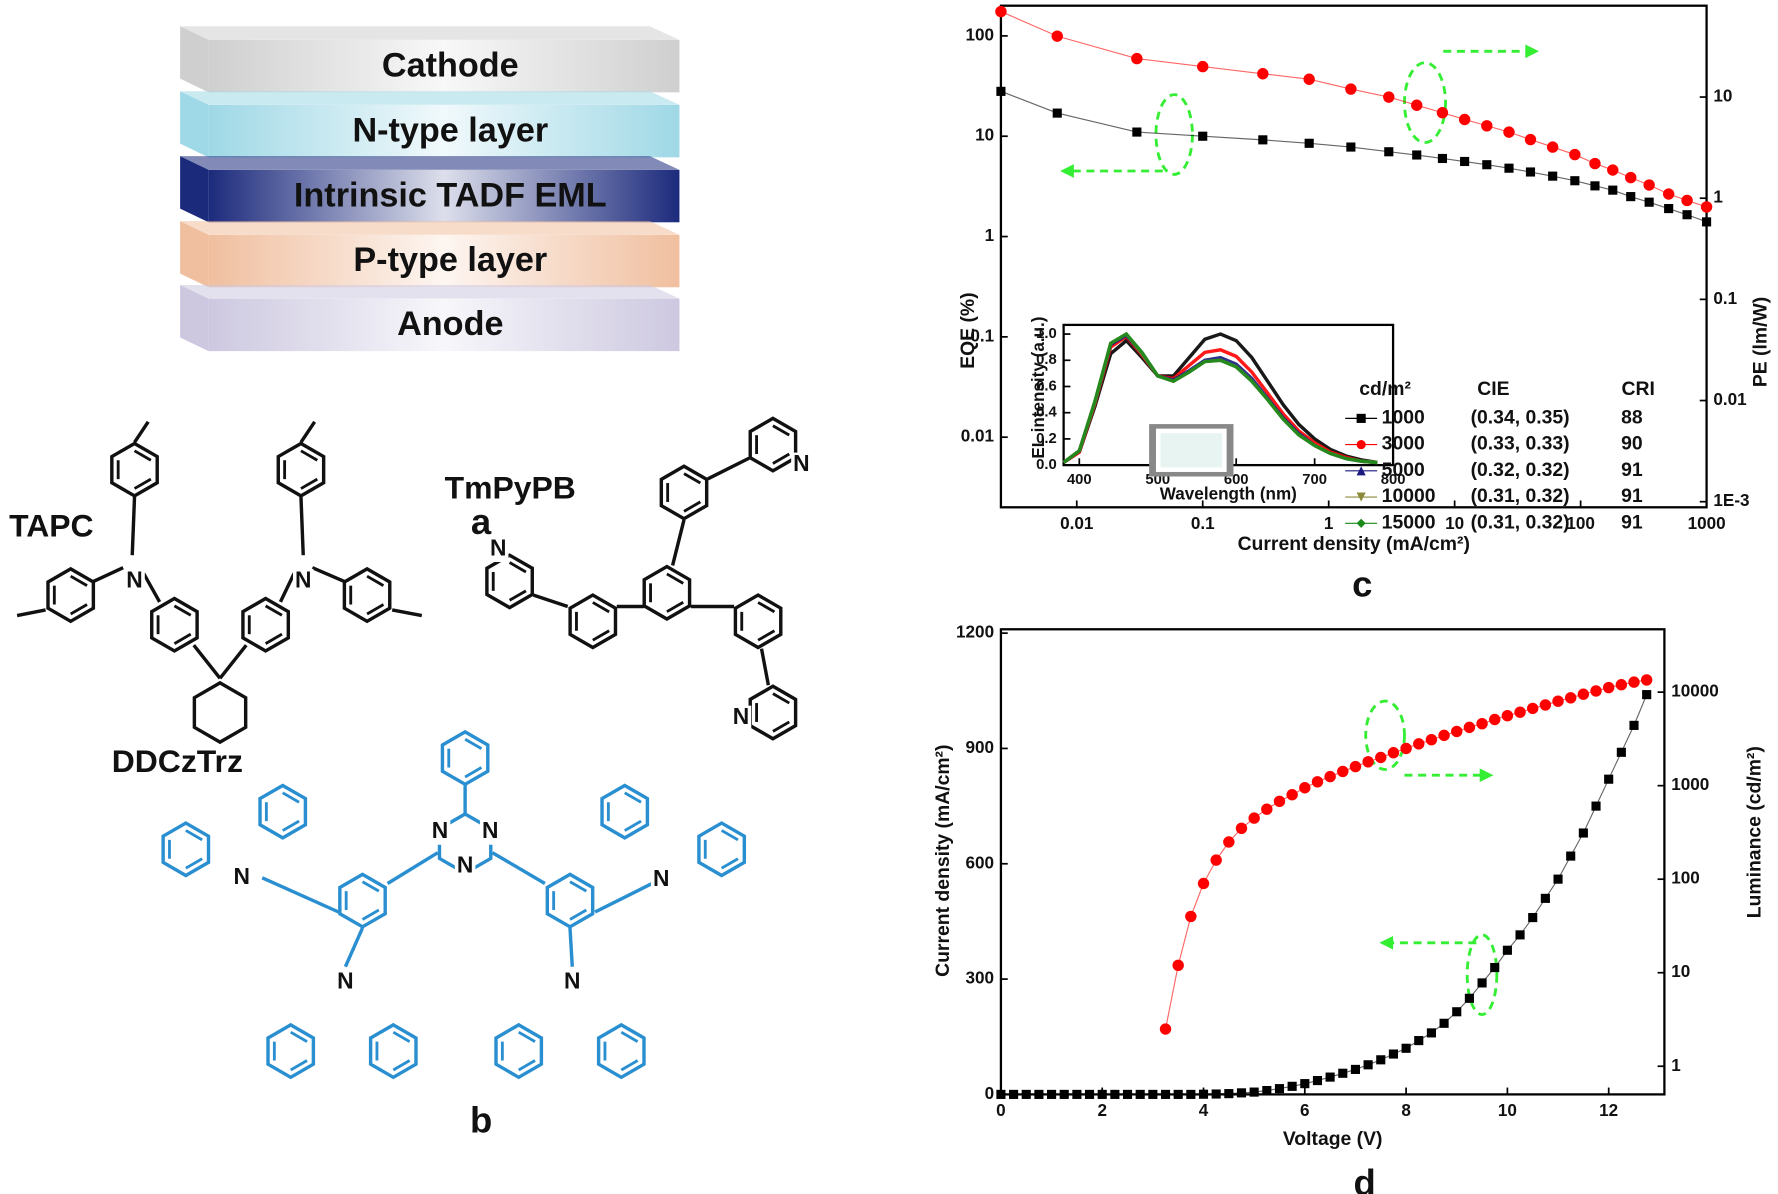  Describe the element at coordinates (444, 66) in the screenshot. I see `layer-front` at that location.